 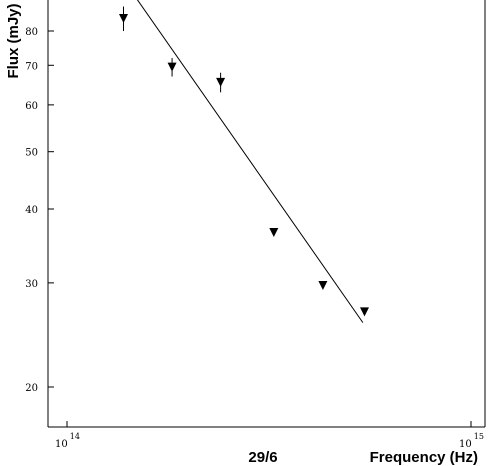 I want to click on y-tick-label: 30, so click(x=31, y=284).